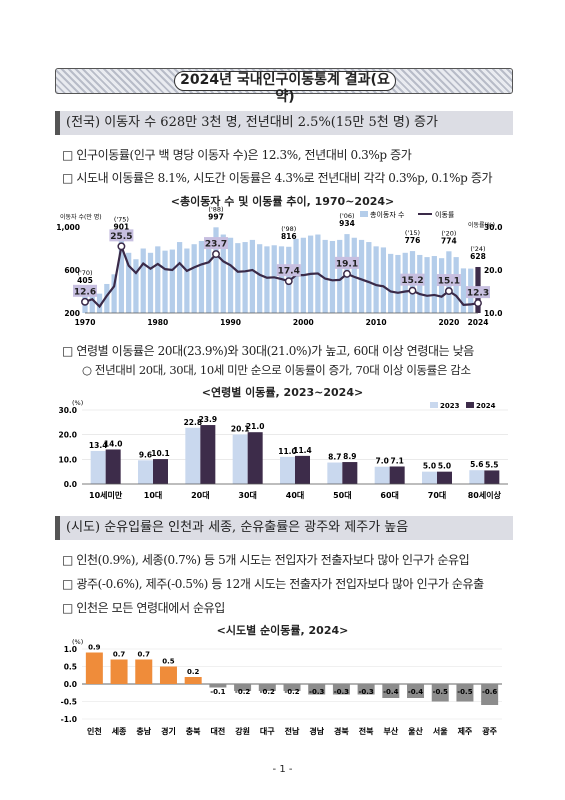  I want to click on chart2-category-label: 20대, so click(200, 495).